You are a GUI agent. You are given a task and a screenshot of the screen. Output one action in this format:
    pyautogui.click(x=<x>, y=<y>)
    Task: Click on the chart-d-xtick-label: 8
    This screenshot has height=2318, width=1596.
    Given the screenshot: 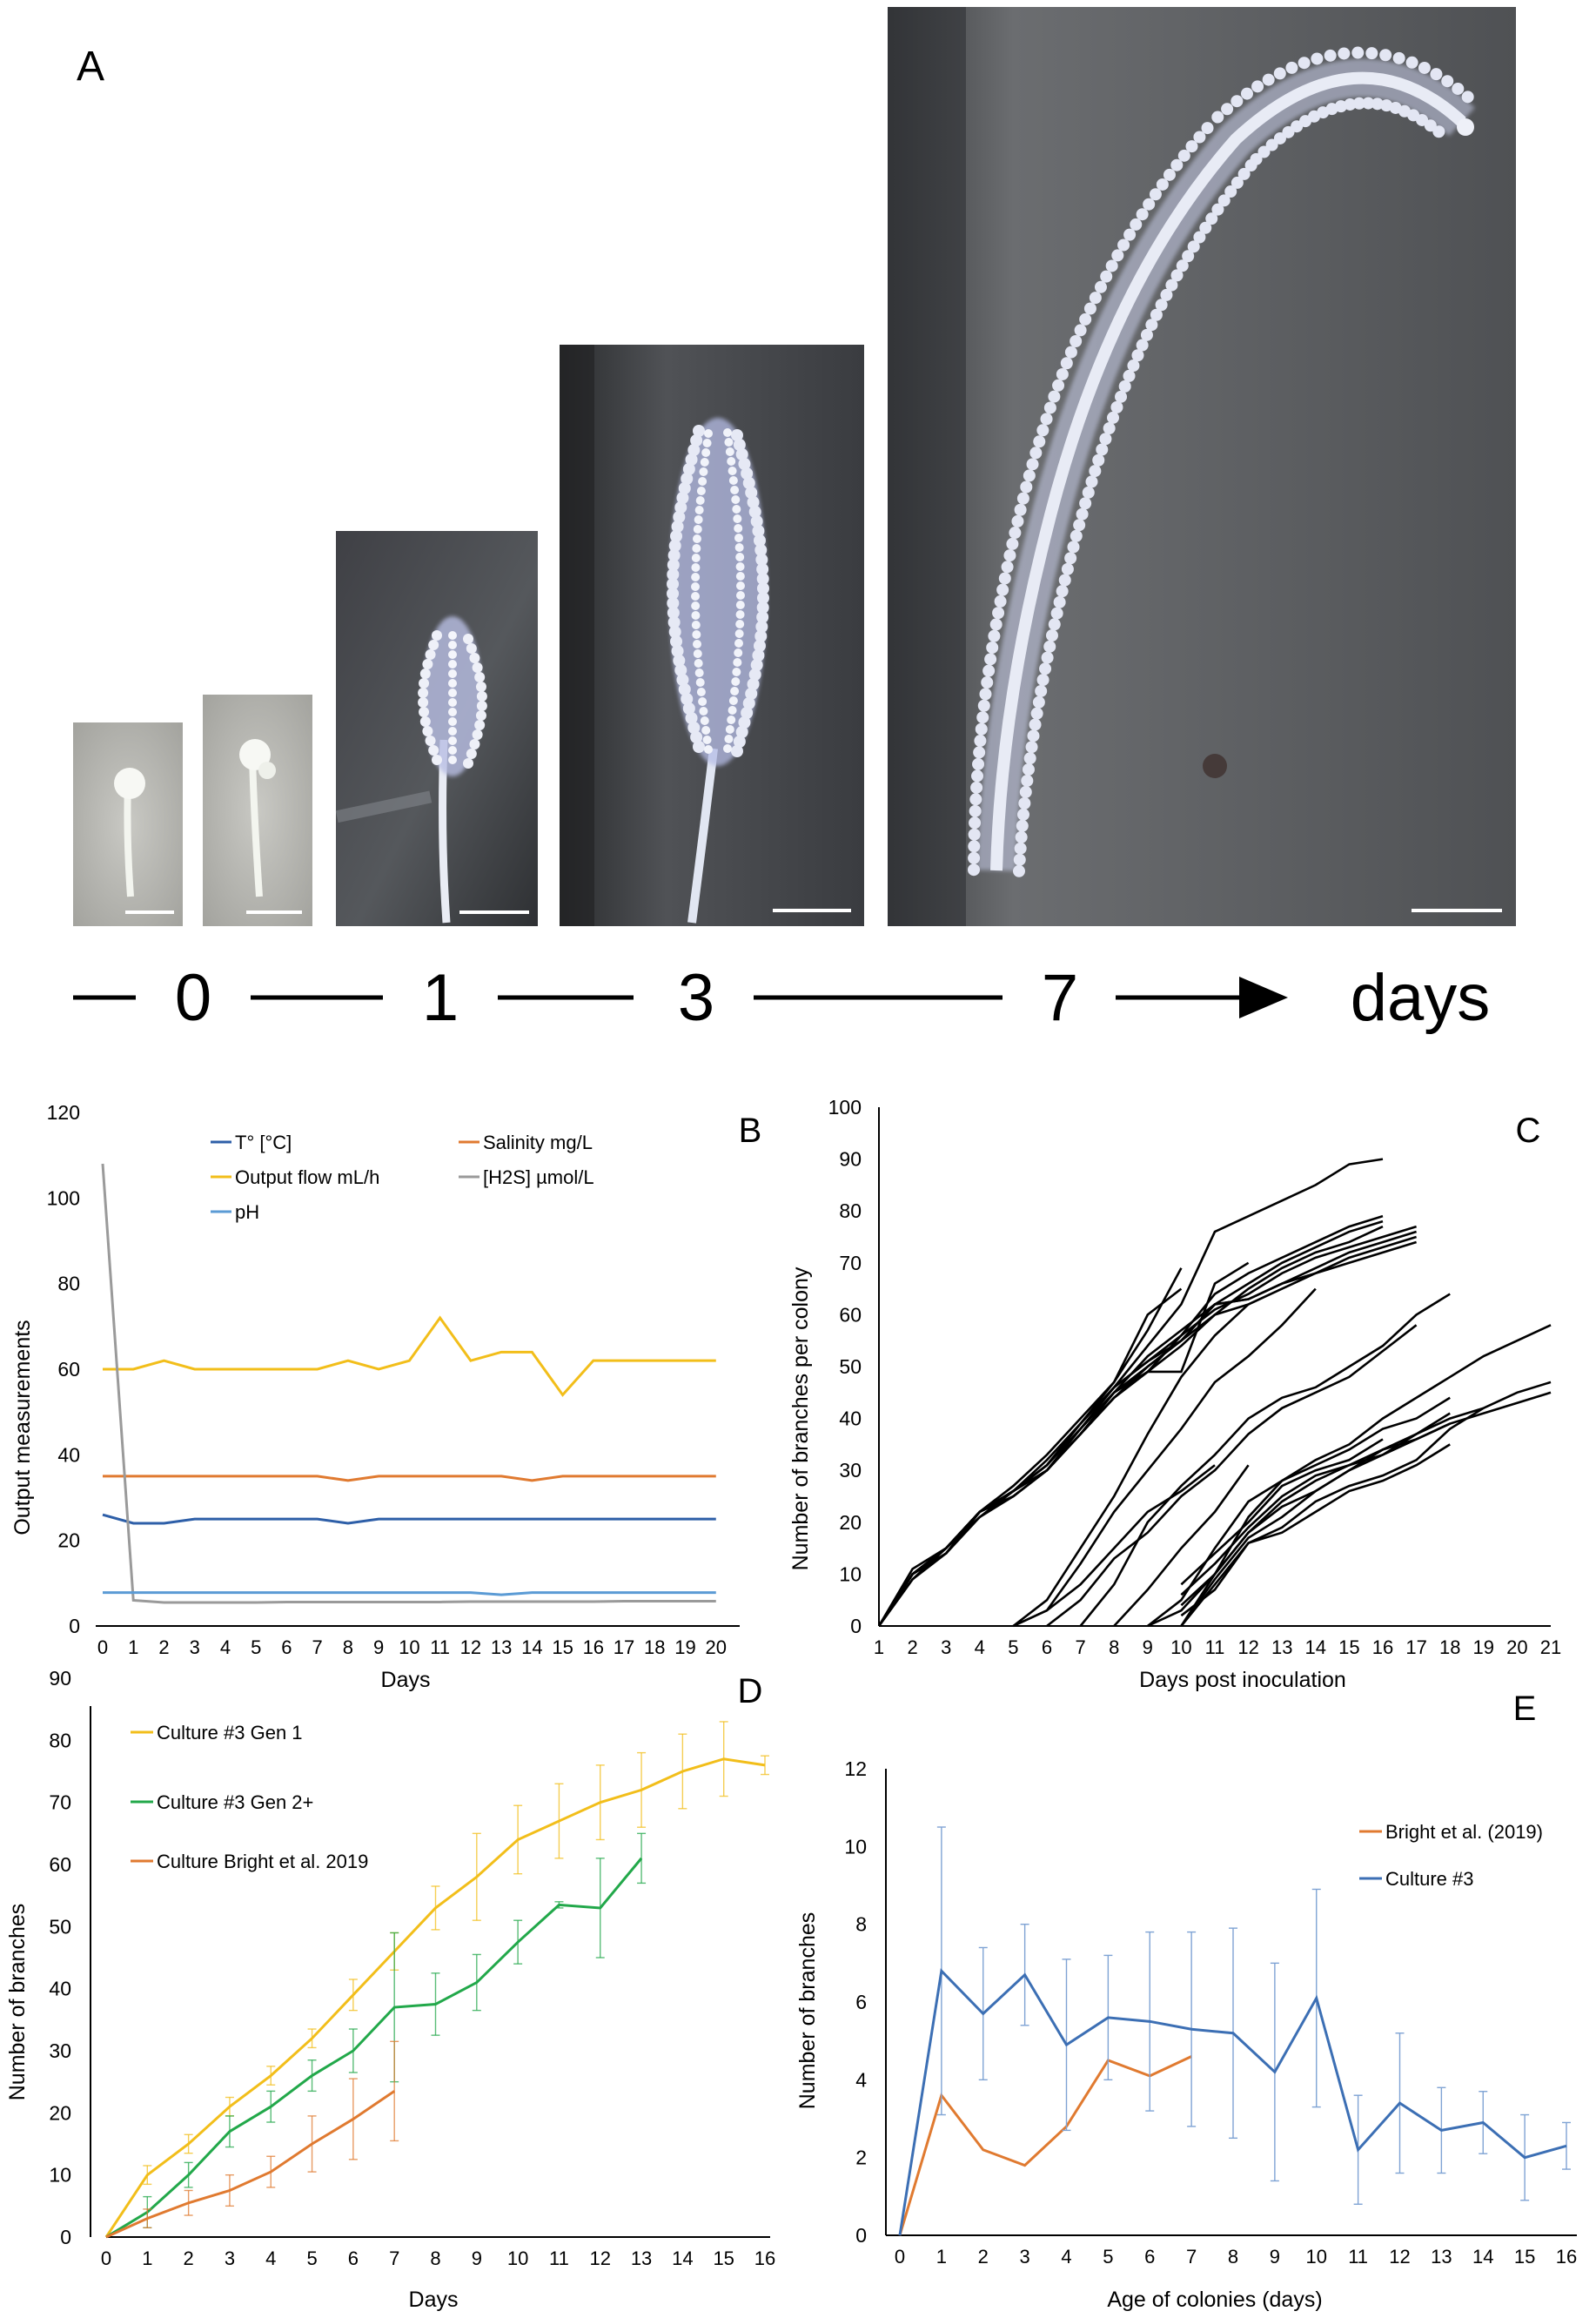 What is the action you would take?
    pyautogui.click(x=435, y=2258)
    